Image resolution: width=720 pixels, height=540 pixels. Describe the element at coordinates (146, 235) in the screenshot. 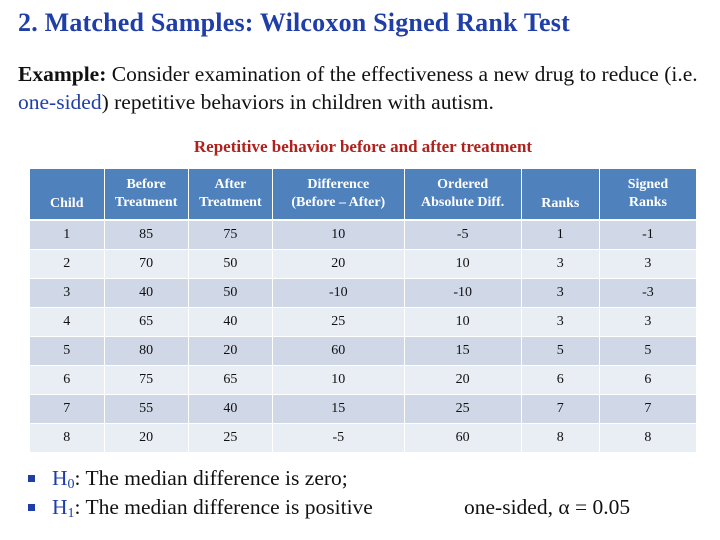

I see `table-cell: 85` at that location.